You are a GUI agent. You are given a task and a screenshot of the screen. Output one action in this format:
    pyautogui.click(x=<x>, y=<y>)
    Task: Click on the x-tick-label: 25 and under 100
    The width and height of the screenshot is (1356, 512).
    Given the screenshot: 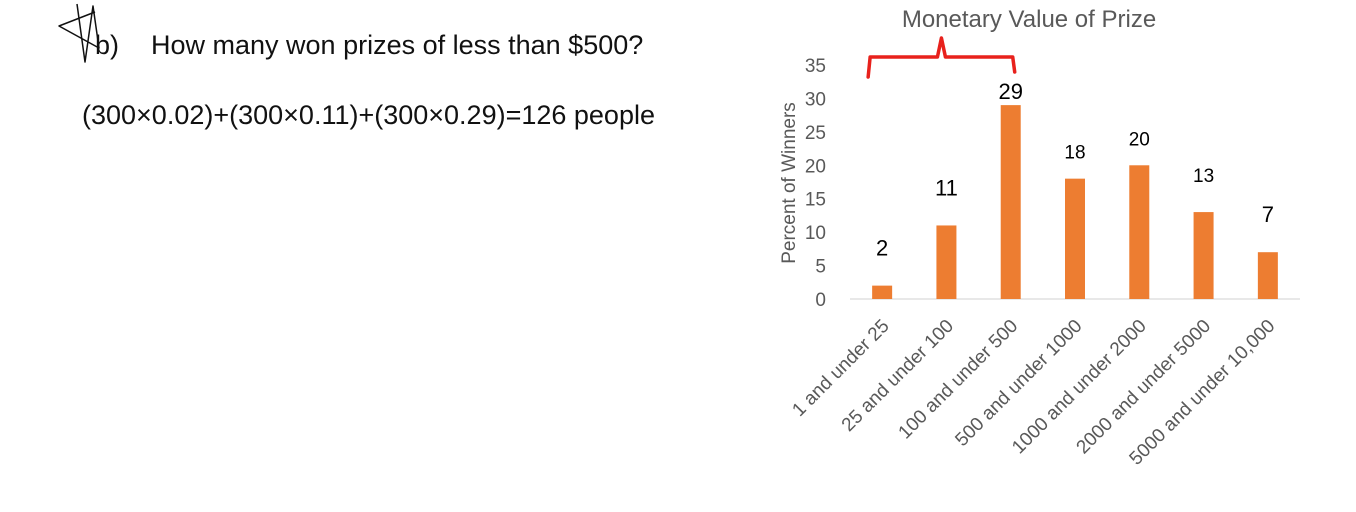 What is the action you would take?
    pyautogui.click(x=898, y=376)
    